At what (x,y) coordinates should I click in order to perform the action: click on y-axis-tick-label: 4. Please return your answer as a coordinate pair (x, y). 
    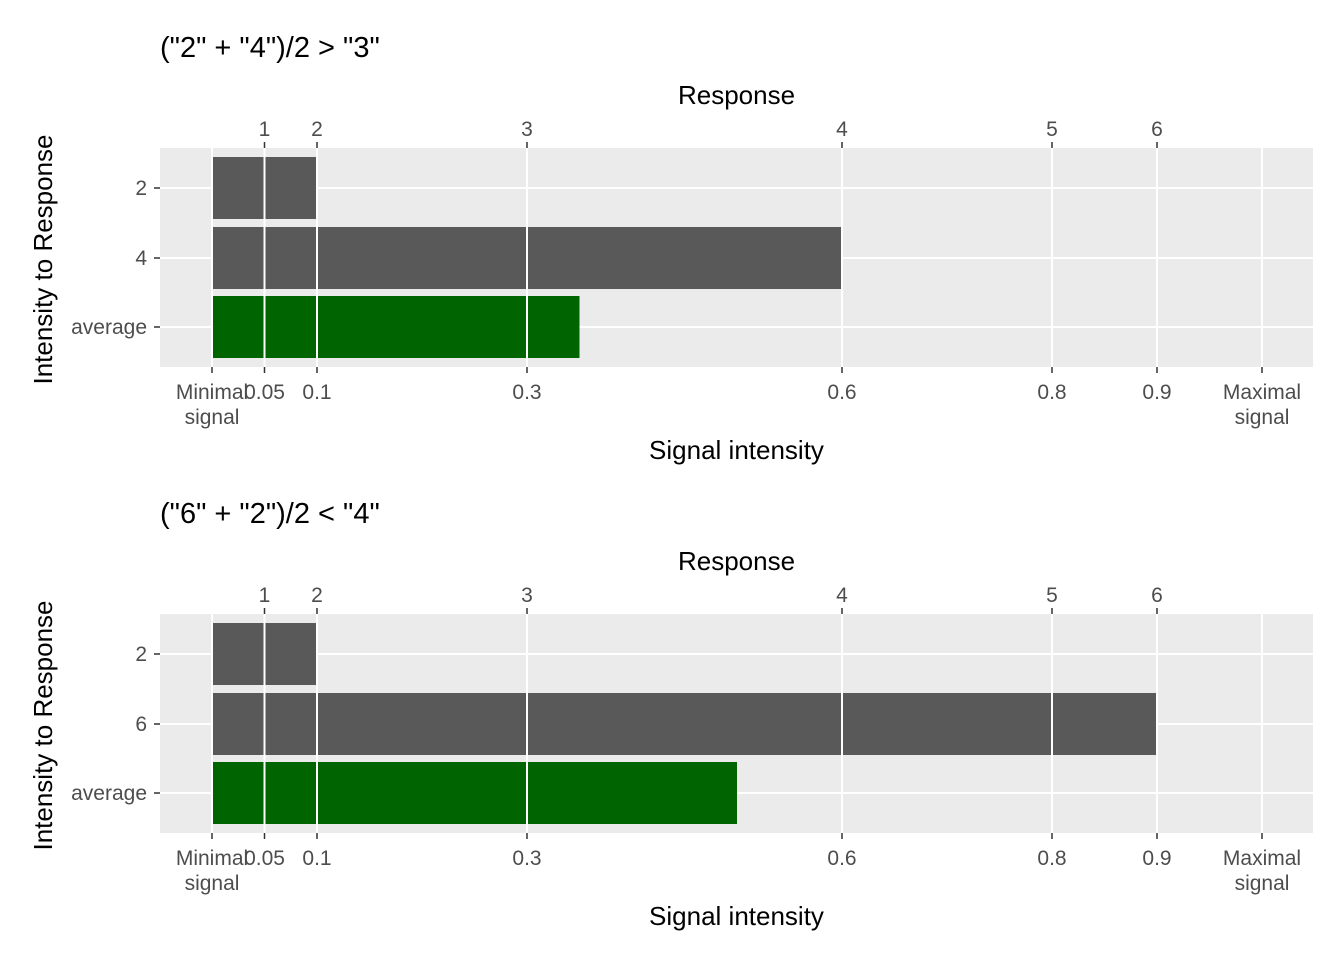
    Looking at the image, I should click on (141, 258).